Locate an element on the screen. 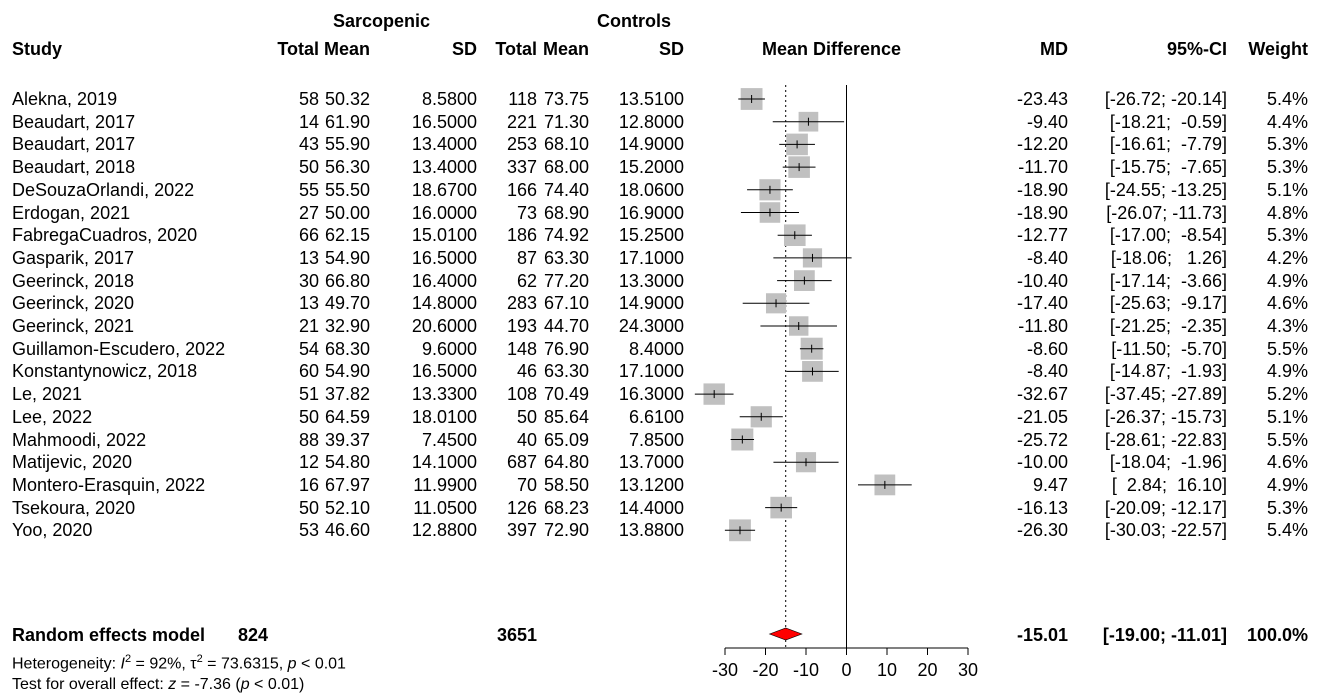 This screenshot has width=1320, height=697. study-ci: [-18.04; -1.96] is located at coordinates (1168, 462).